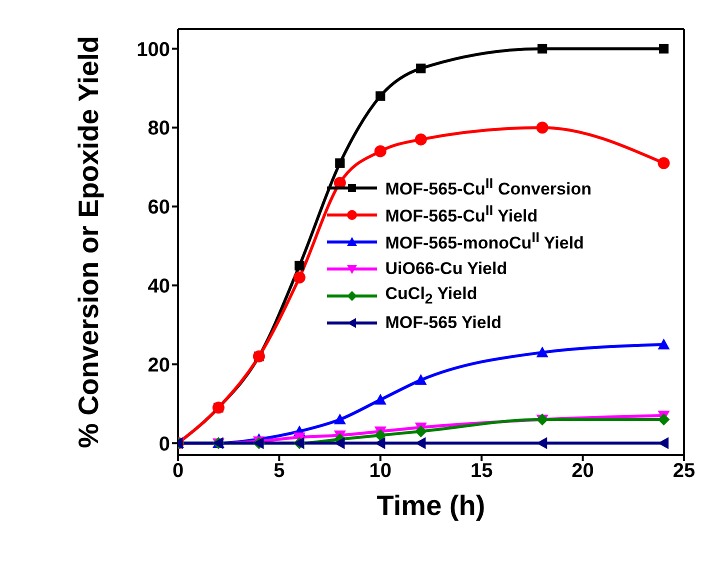 The height and width of the screenshot is (575, 705). I want to click on x-tick-label: 25, so click(684, 471).